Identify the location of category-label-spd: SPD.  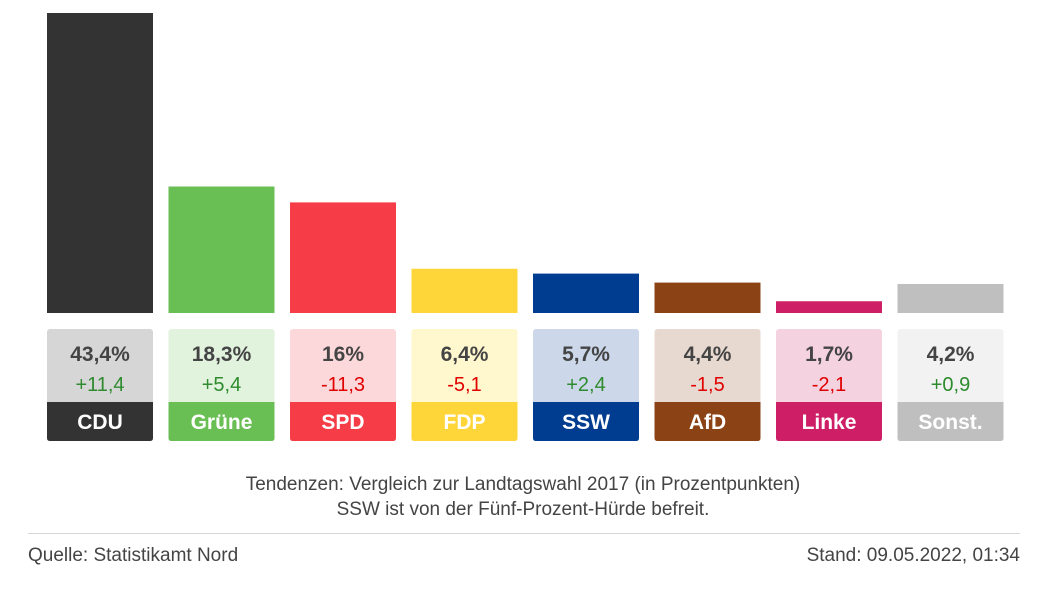
(342, 422).